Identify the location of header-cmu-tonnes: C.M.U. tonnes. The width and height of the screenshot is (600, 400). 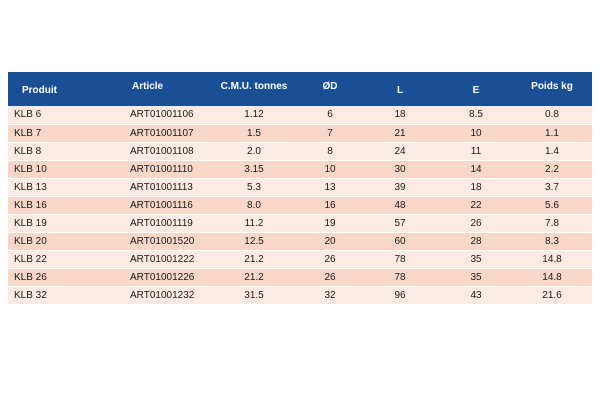
(254, 86).